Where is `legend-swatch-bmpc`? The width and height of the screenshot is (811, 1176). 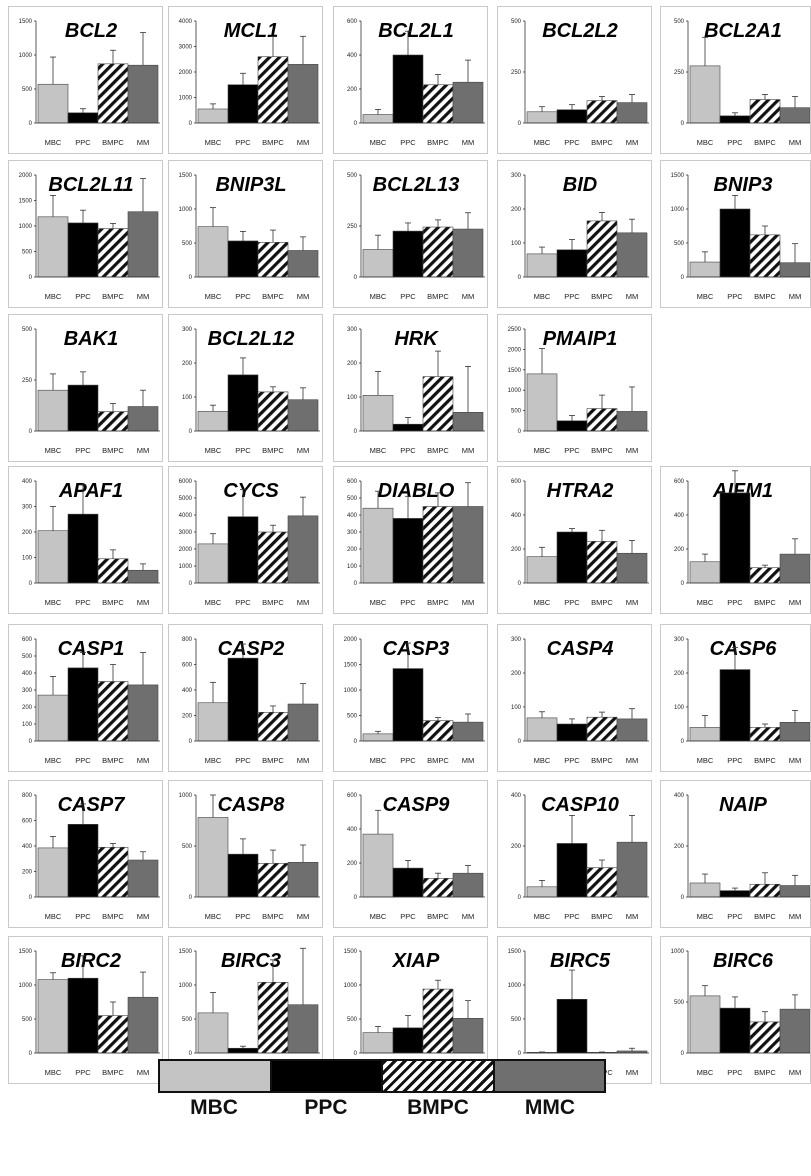
legend-swatch-bmpc is located at coordinates (439, 1076).